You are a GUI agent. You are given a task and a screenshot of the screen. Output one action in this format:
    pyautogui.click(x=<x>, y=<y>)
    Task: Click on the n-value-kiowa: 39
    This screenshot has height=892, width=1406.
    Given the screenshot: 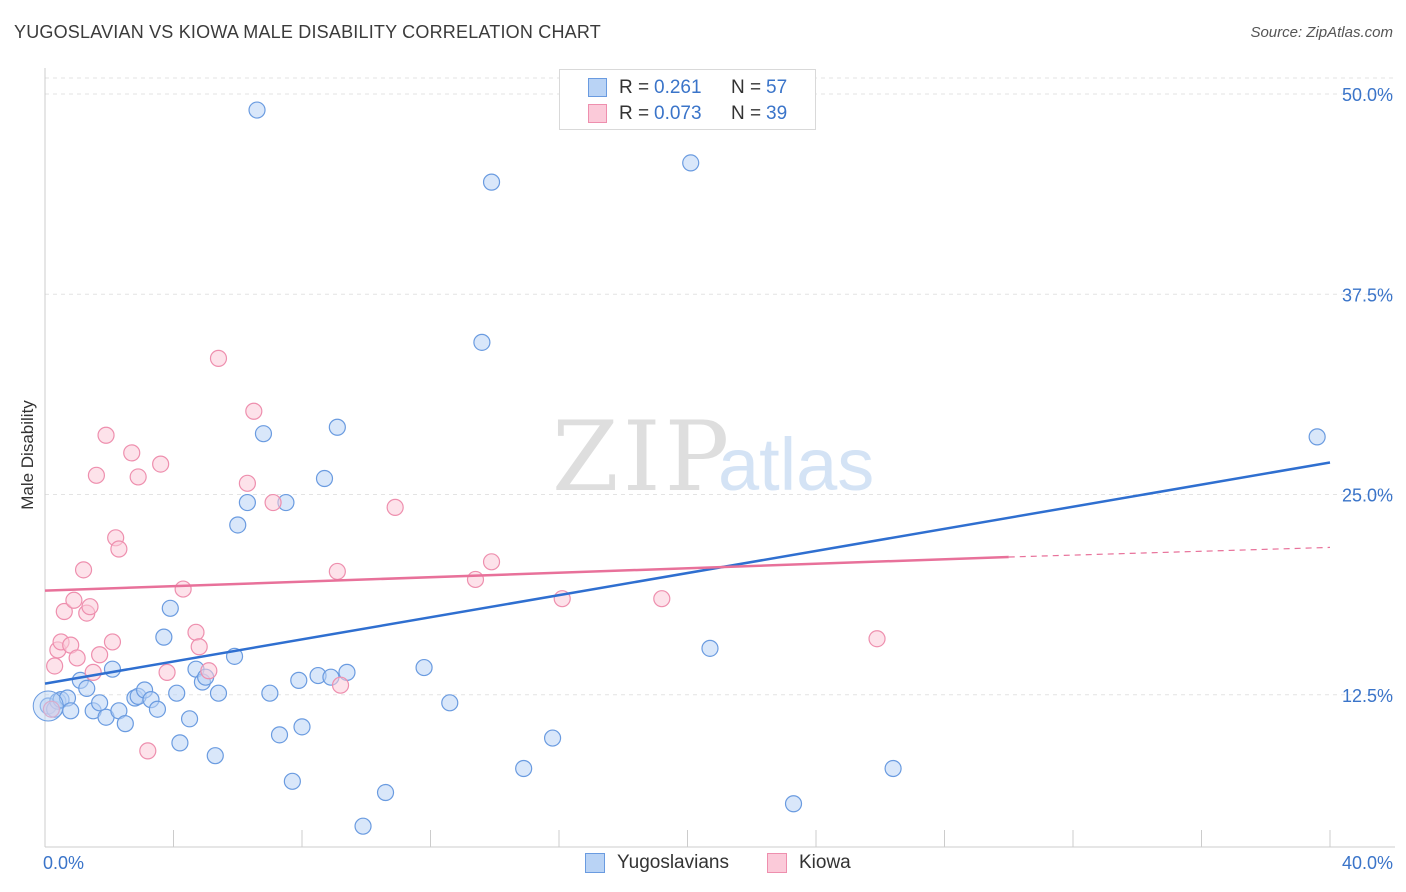 What is the action you would take?
    pyautogui.click(x=777, y=113)
    